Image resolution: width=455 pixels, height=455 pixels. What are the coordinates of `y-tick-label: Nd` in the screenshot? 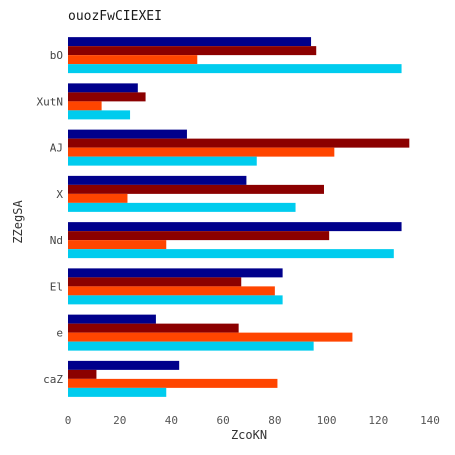 It's located at (56, 240).